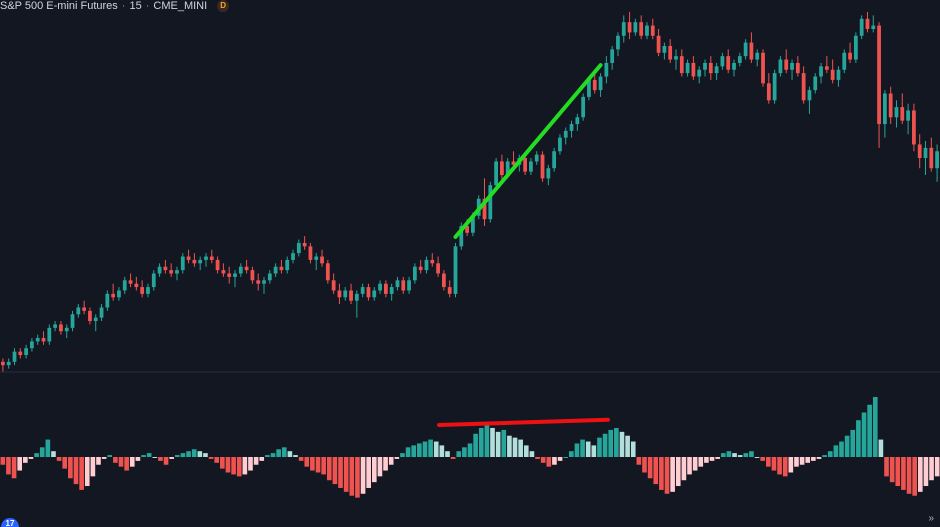 This screenshot has height=527, width=940. What do you see at coordinates (931, 518) in the screenshot?
I see `scroll-to-realtime-icon: »` at bounding box center [931, 518].